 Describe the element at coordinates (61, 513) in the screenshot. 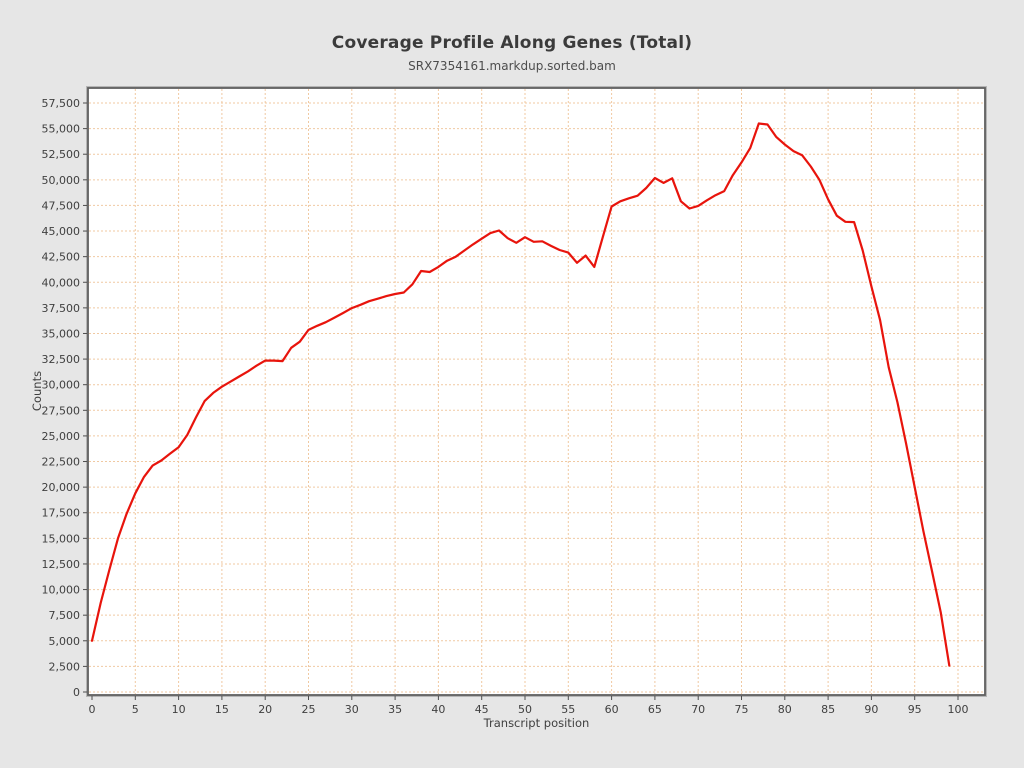

I see `y-tick-label: 17,500` at that location.